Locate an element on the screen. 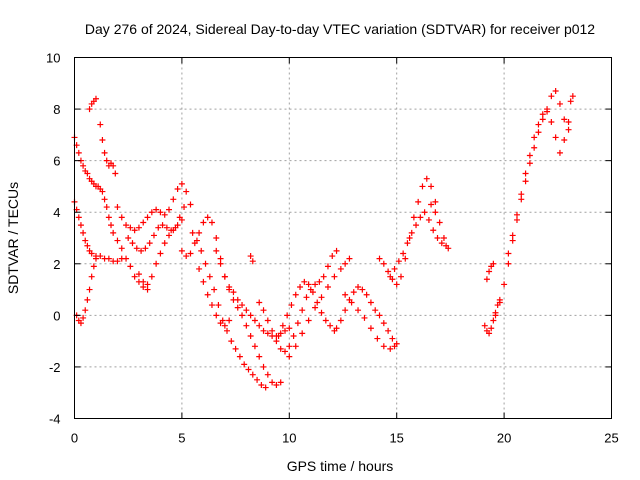 The image size is (640, 480). series-arc-r is located at coordinates (407, 231).